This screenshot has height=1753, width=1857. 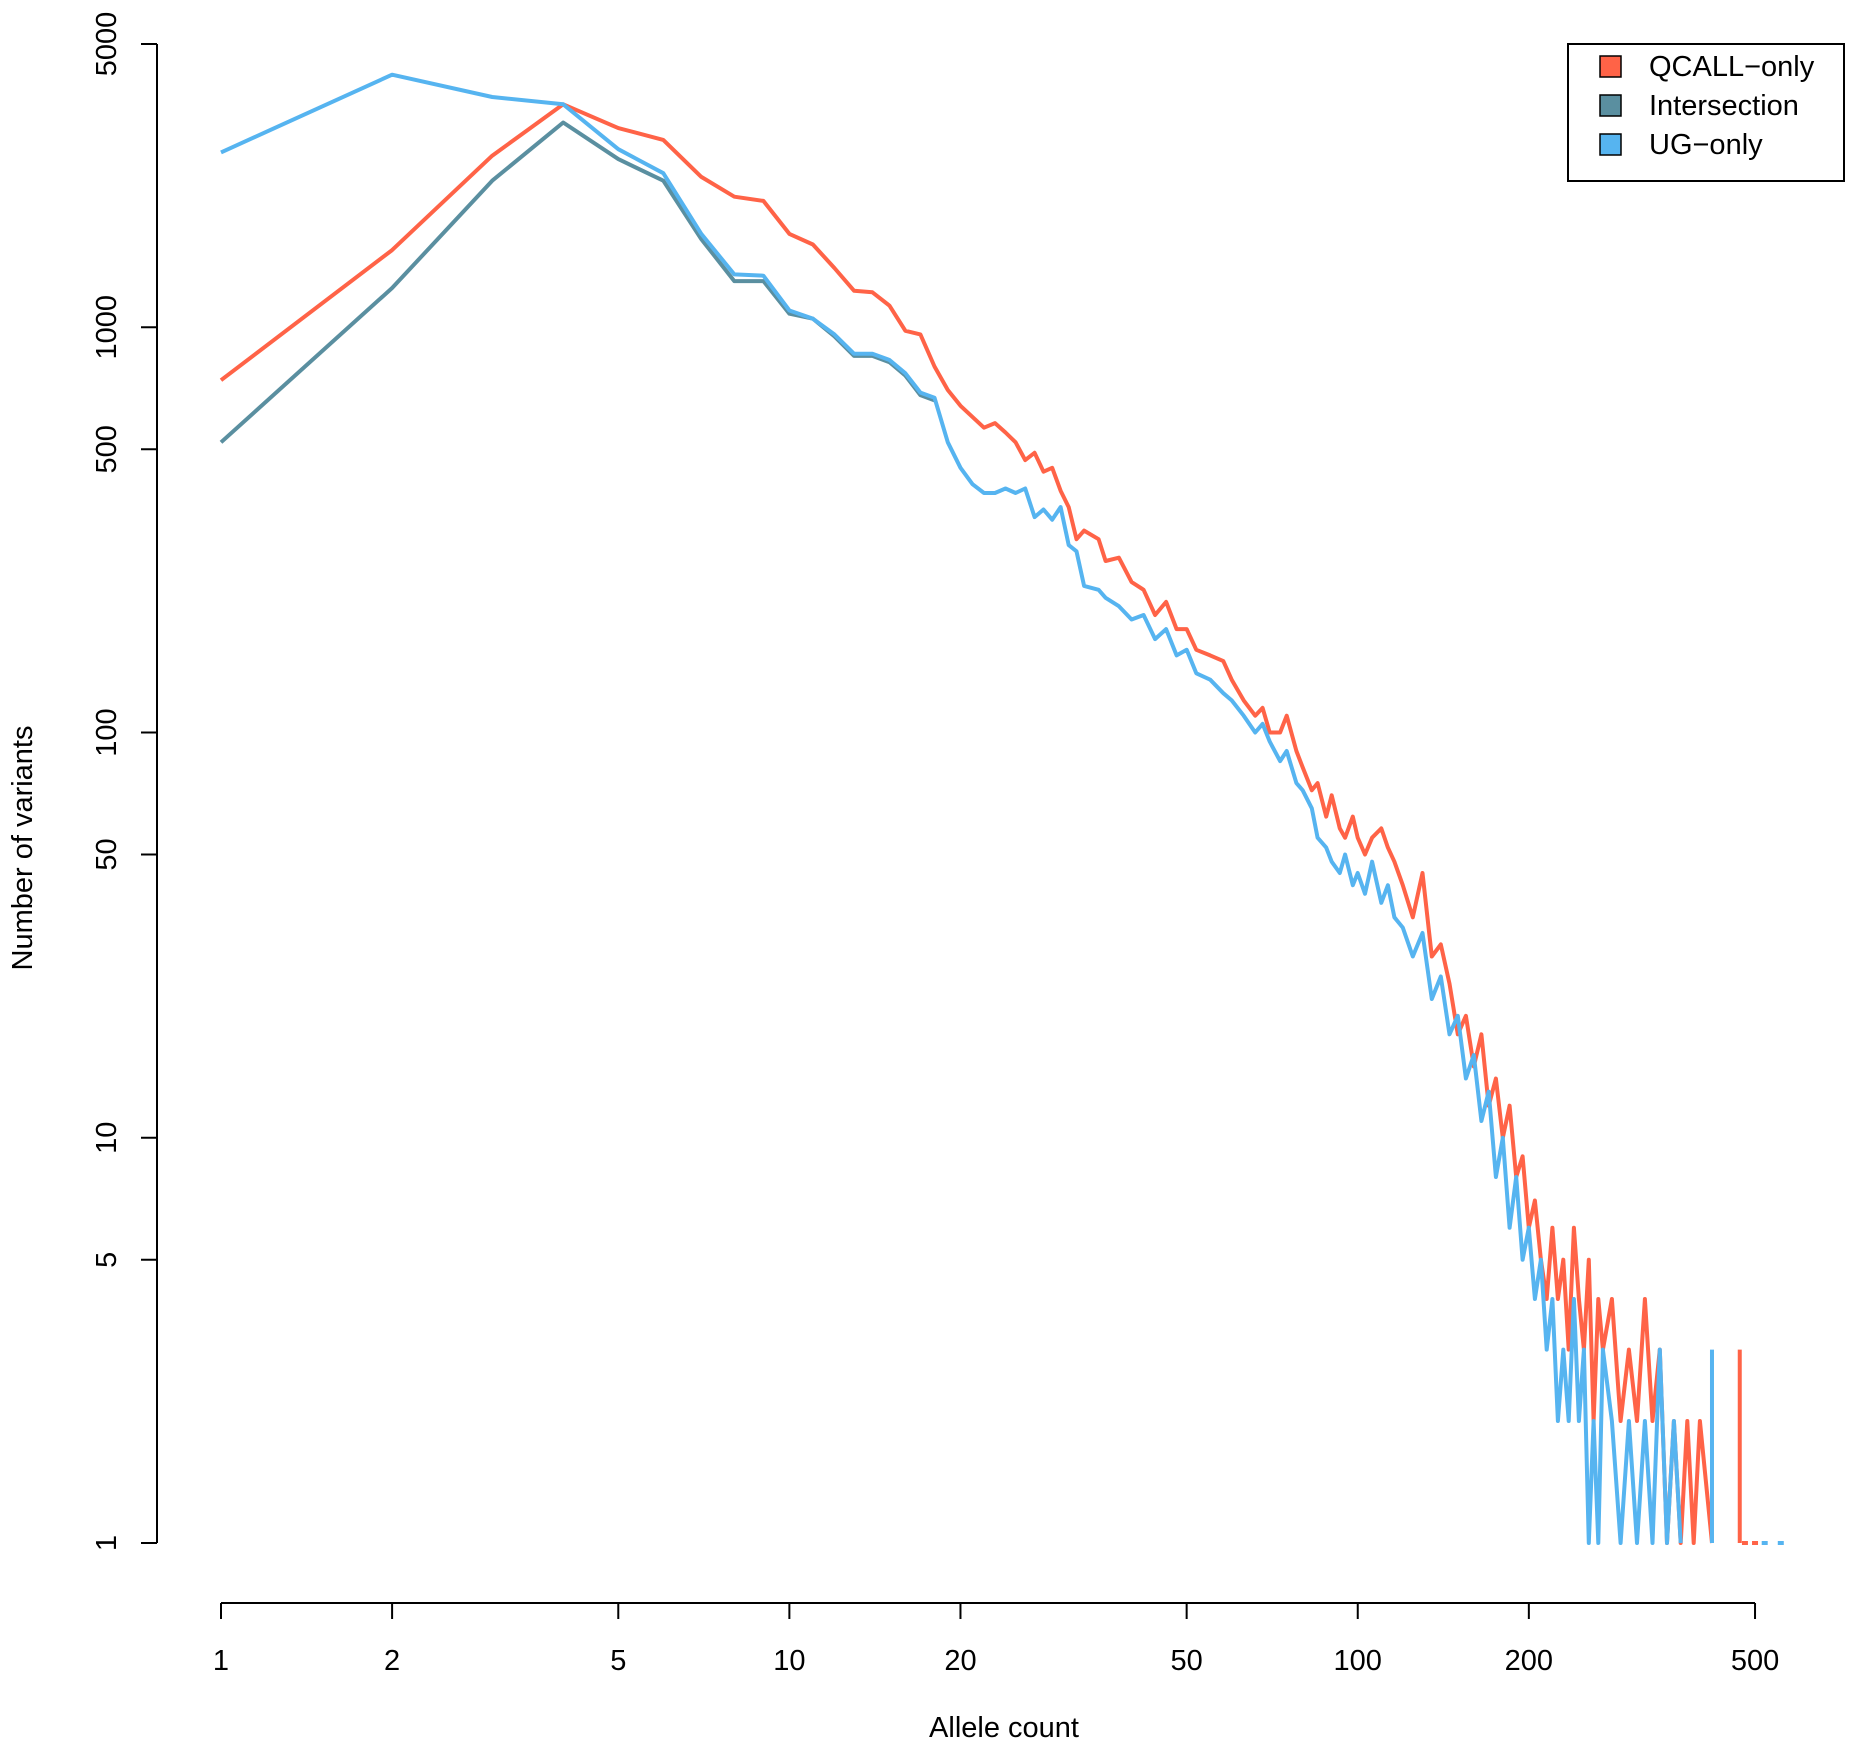 I want to click on x-tick-label: 5, so click(x=618, y=1661).